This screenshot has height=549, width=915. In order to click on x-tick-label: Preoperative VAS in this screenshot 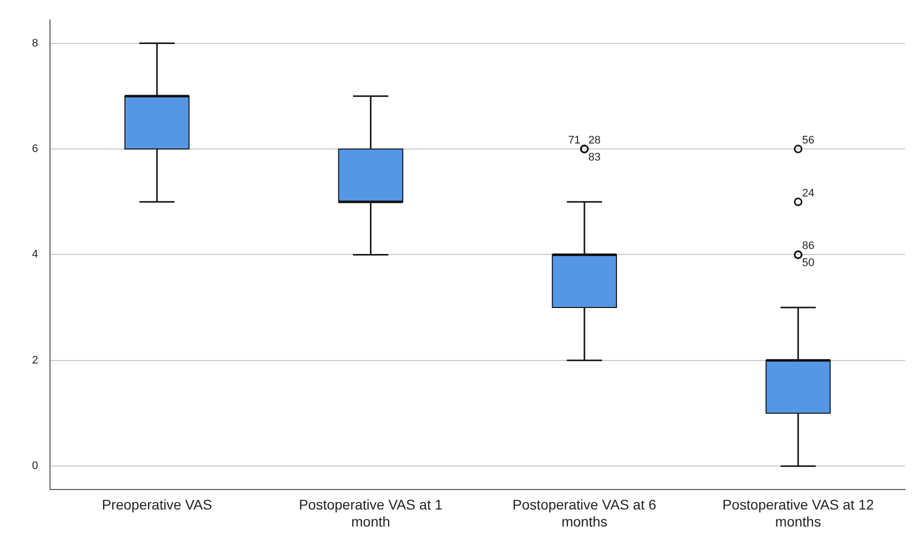, I will do `click(157, 504)`.